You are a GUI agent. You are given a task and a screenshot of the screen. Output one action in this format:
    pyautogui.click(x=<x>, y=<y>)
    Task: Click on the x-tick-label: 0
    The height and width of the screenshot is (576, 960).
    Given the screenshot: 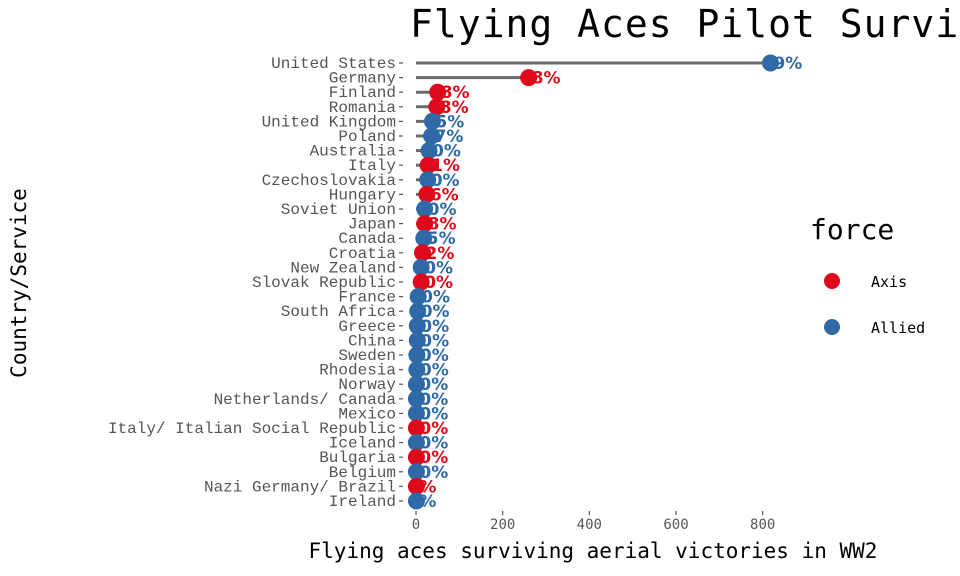 What is the action you would take?
    pyautogui.click(x=416, y=525)
    